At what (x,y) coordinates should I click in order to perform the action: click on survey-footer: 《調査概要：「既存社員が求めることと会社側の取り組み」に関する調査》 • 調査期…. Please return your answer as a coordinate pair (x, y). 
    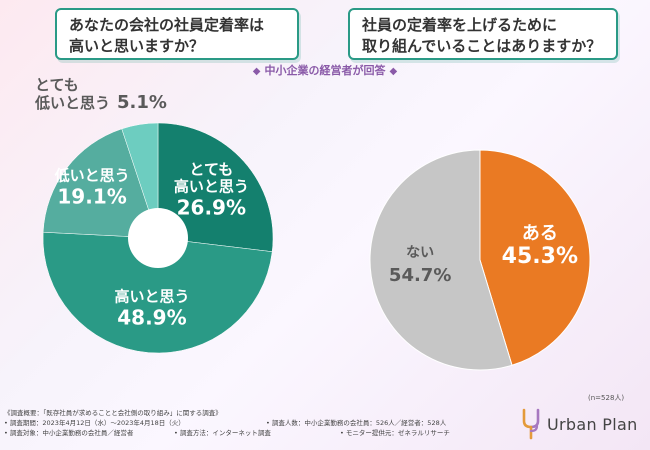
    Looking at the image, I should click on (264, 423).